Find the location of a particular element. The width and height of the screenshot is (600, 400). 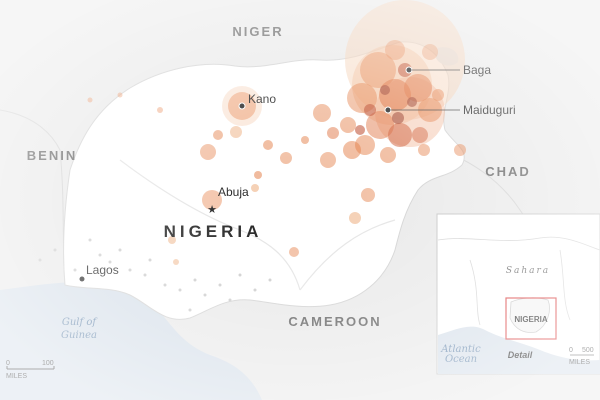

kano-marker is located at coordinates (242, 106).